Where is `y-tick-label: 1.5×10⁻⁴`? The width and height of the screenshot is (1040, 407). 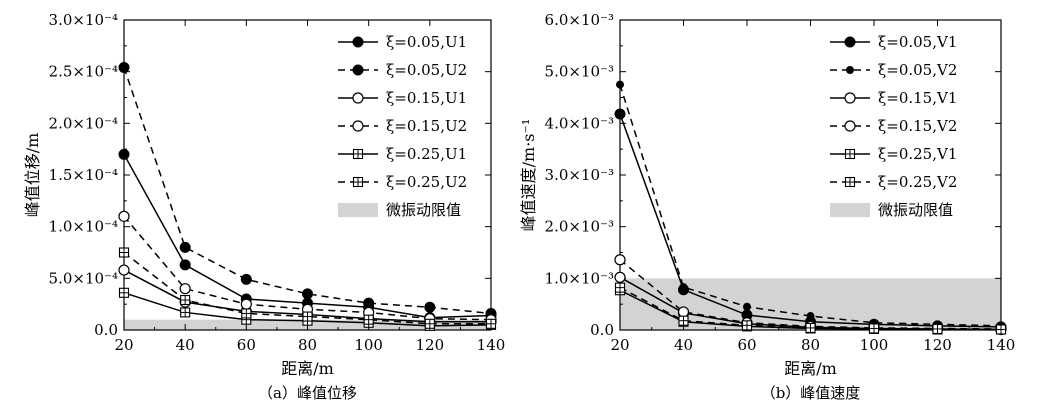
y-tick-label: 1.5×10⁻⁴ is located at coordinates (83, 175).